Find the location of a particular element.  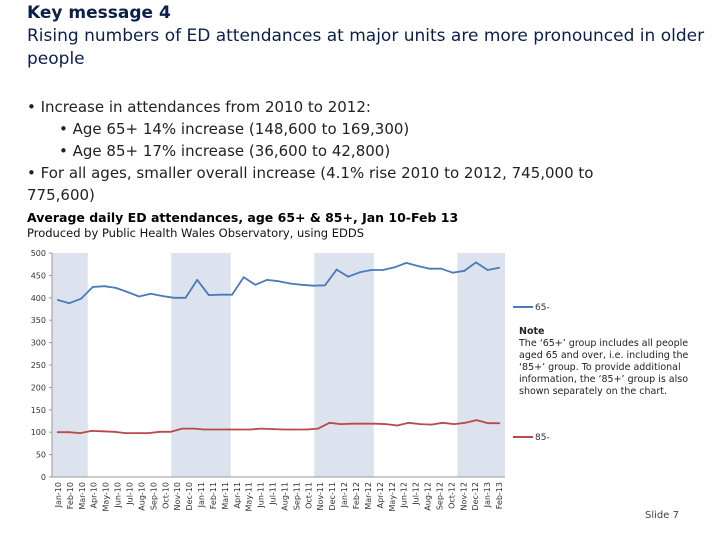

y-tick-label: 200 is located at coordinates (38, 387).